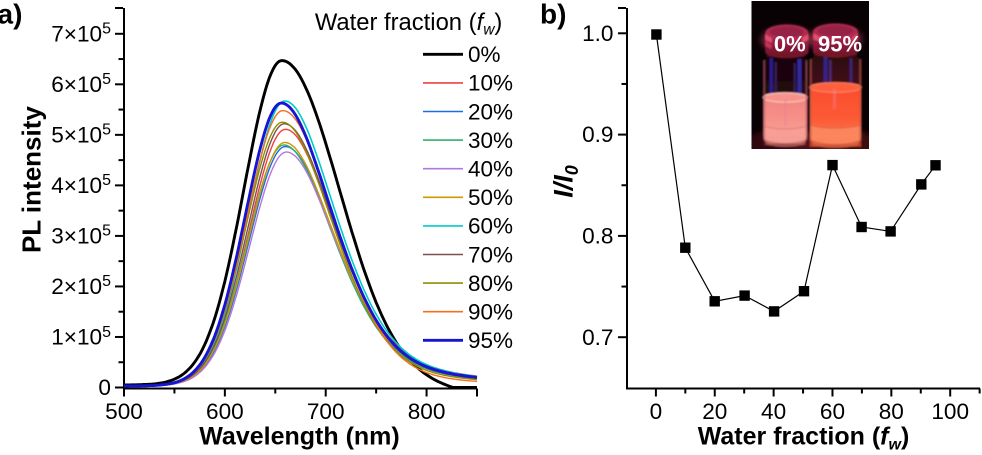 Image resolution: width=982 pixels, height=455 pixels. I want to click on svg-text: 2×10⁵, so click(81, 286).